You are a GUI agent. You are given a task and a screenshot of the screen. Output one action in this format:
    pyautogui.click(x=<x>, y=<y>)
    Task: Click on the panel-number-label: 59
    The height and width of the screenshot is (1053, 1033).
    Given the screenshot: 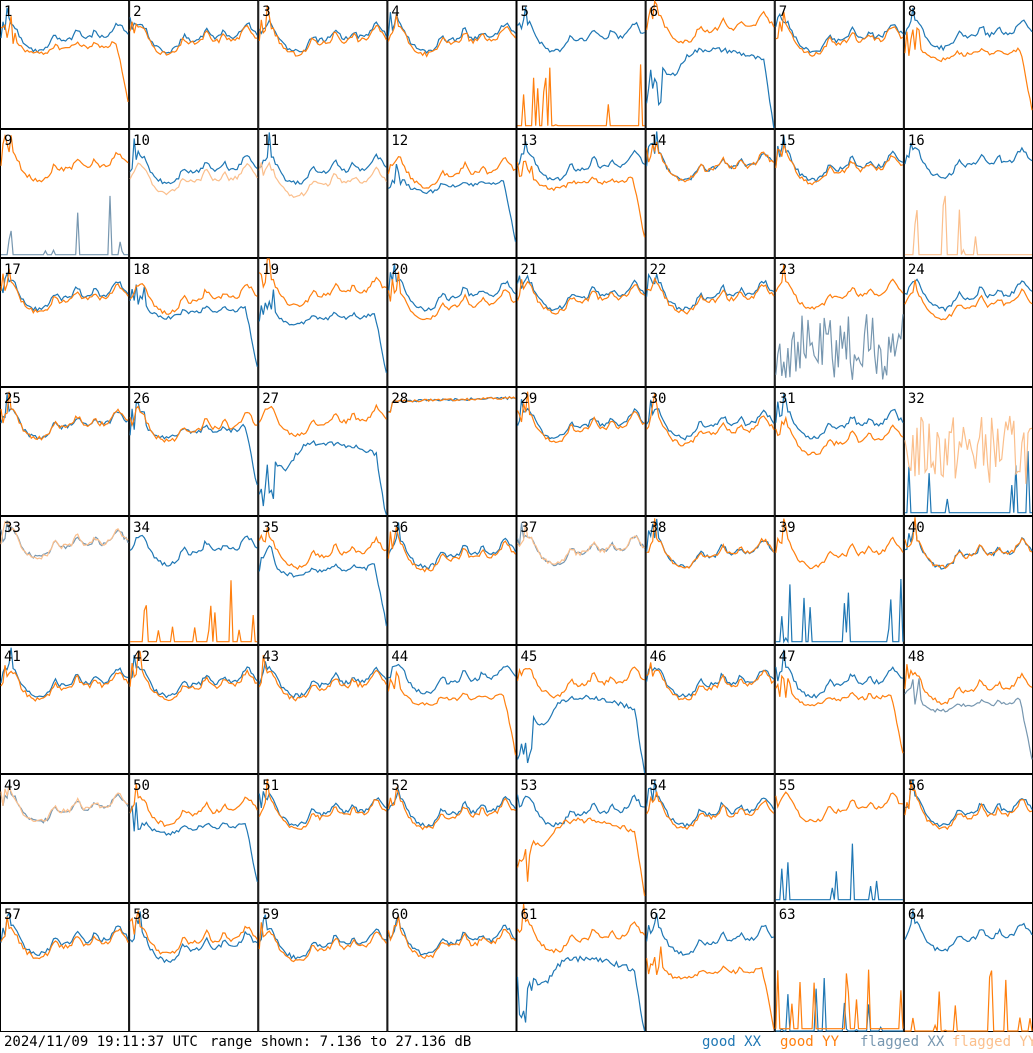 What is the action you would take?
    pyautogui.click(x=270, y=915)
    